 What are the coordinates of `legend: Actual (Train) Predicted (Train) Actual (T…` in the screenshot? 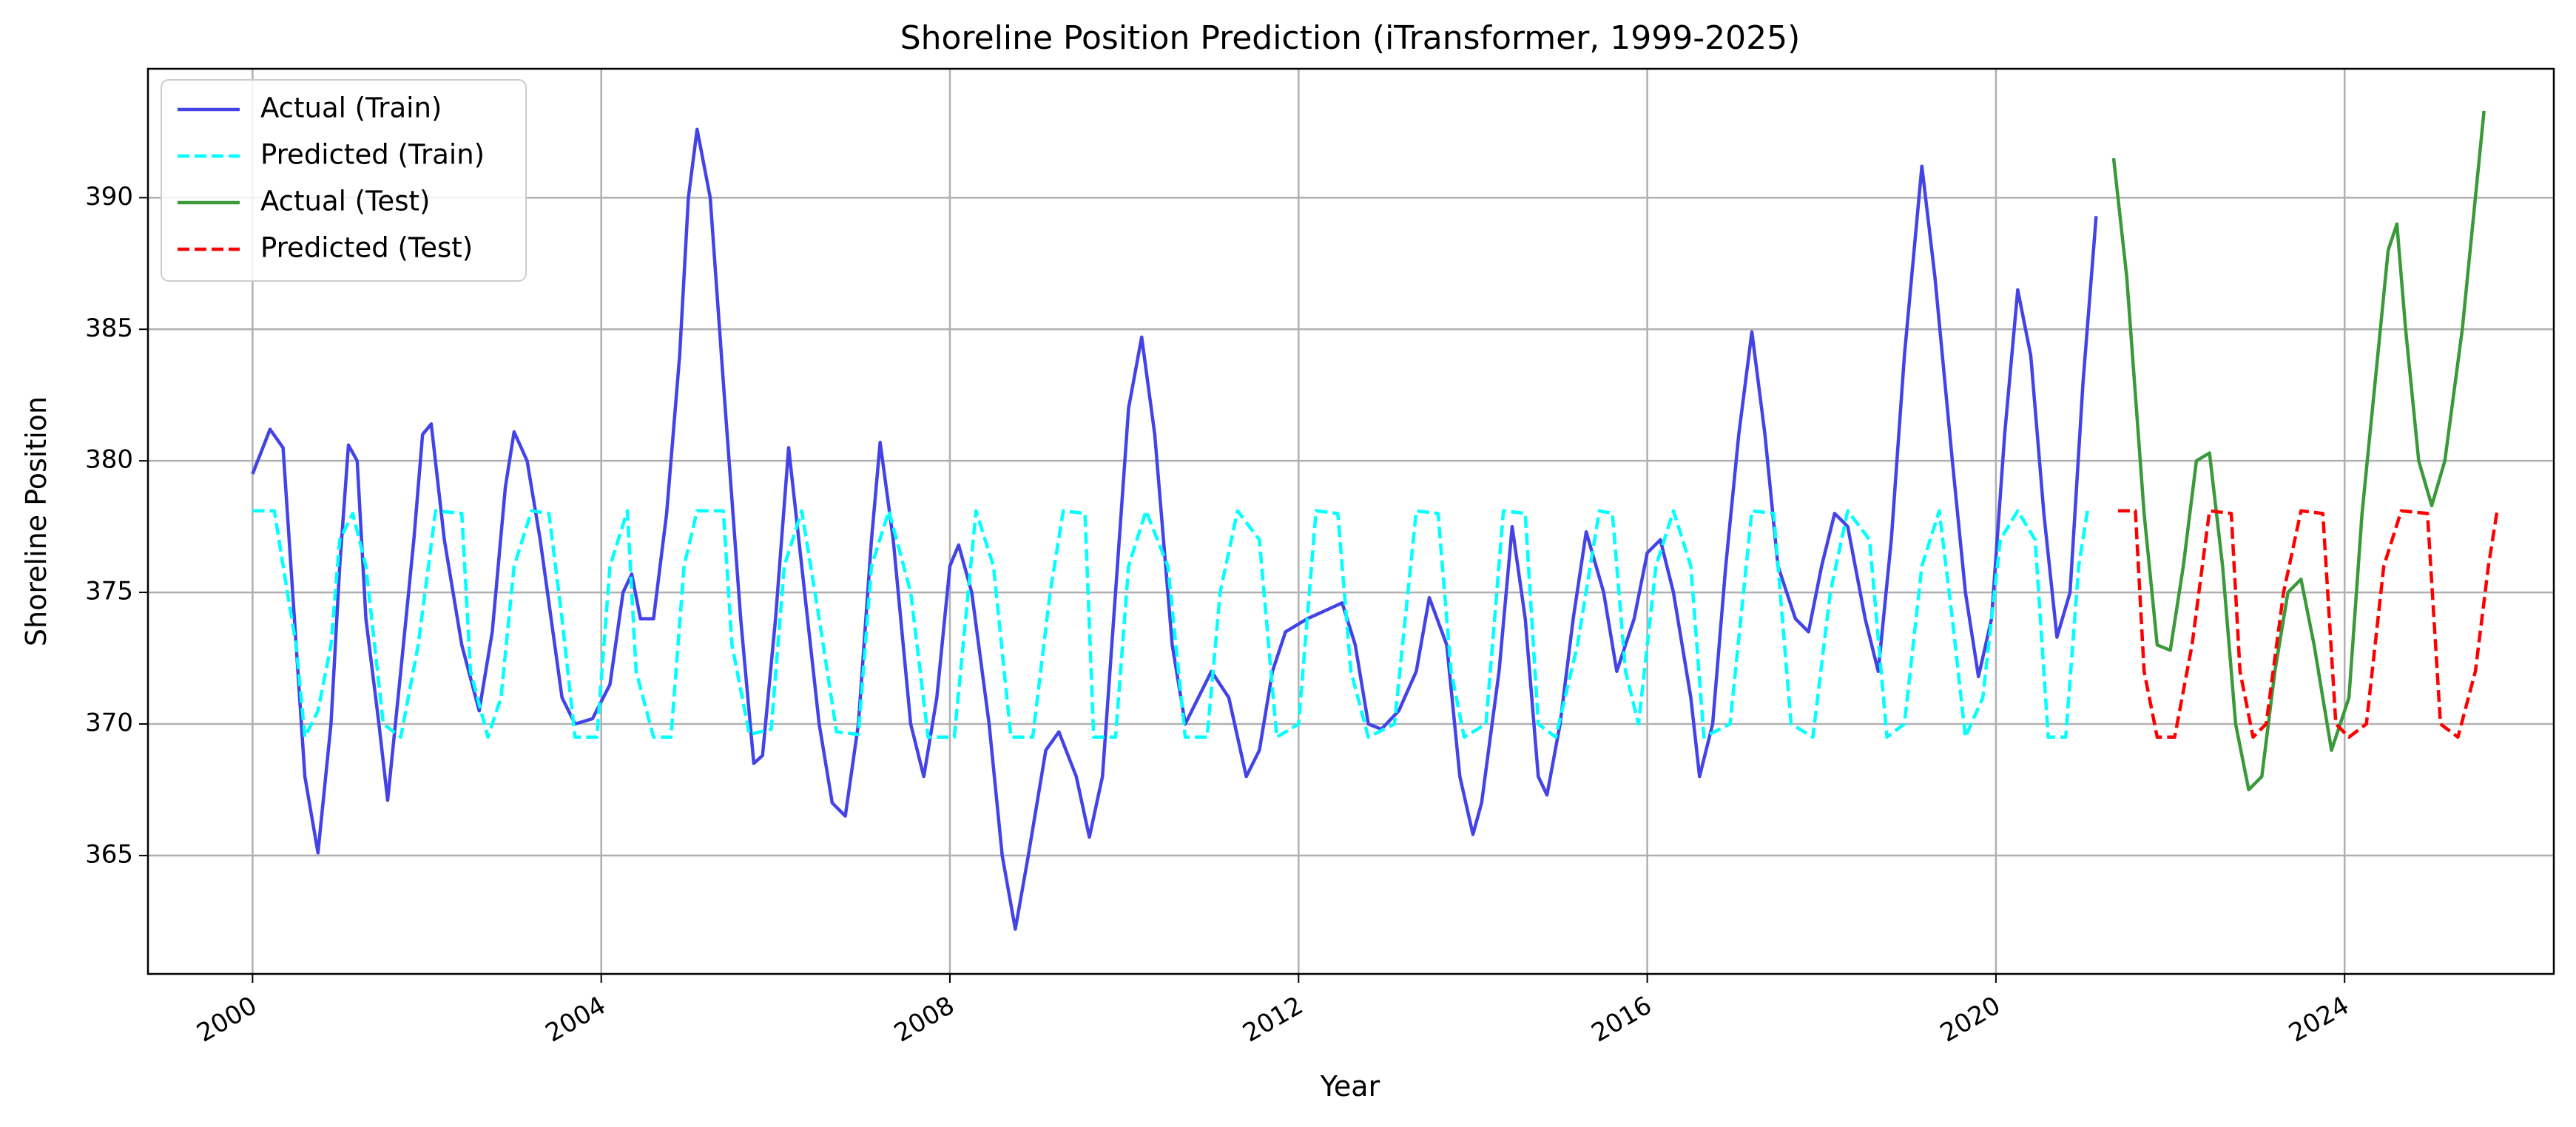 It's located at (344, 180).